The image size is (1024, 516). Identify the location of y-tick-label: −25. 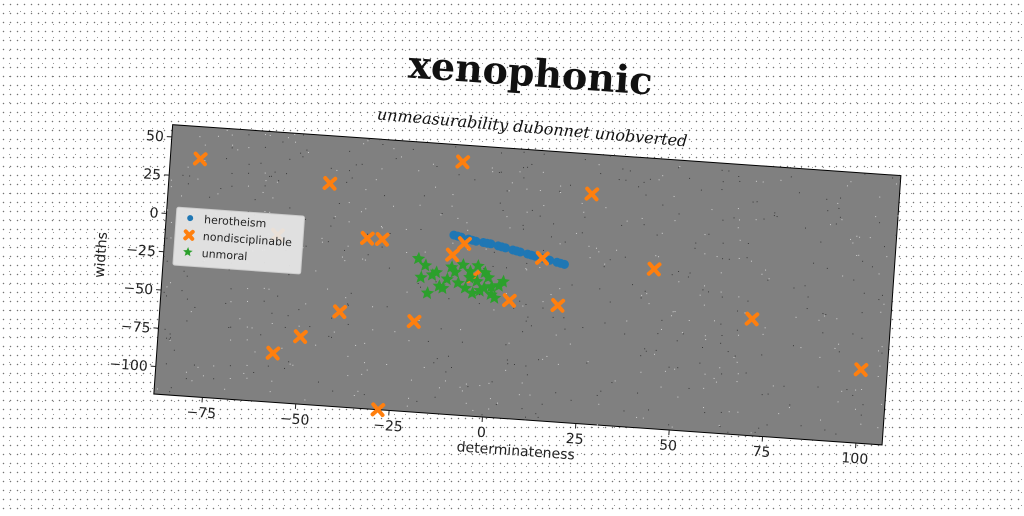
(141, 251).